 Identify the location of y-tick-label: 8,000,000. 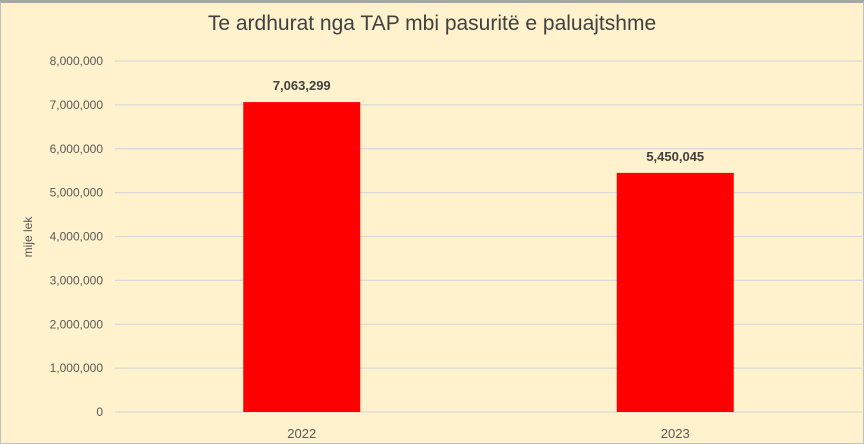
(77, 61).